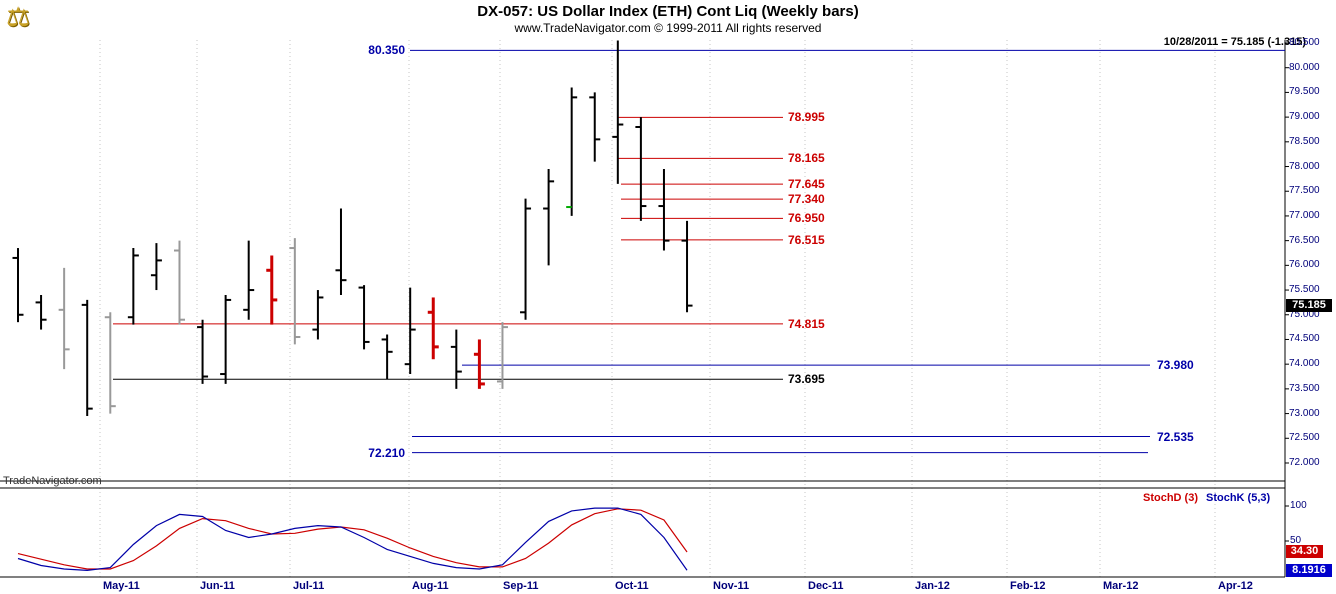 This screenshot has width=1336, height=594. I want to click on level-price-label: 74.815, so click(806, 323).